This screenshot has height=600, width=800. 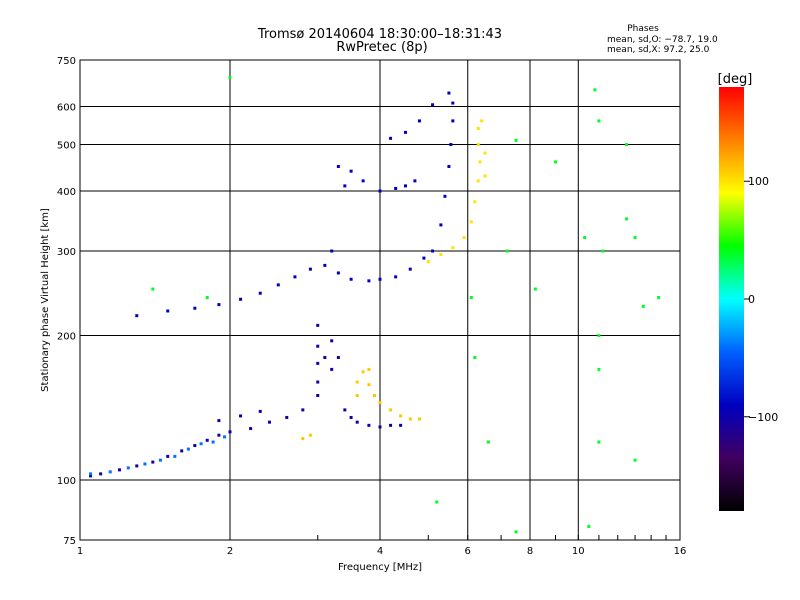 What do you see at coordinates (758, 181) in the screenshot?
I see `colorbar-tick-label: 100` at bounding box center [758, 181].